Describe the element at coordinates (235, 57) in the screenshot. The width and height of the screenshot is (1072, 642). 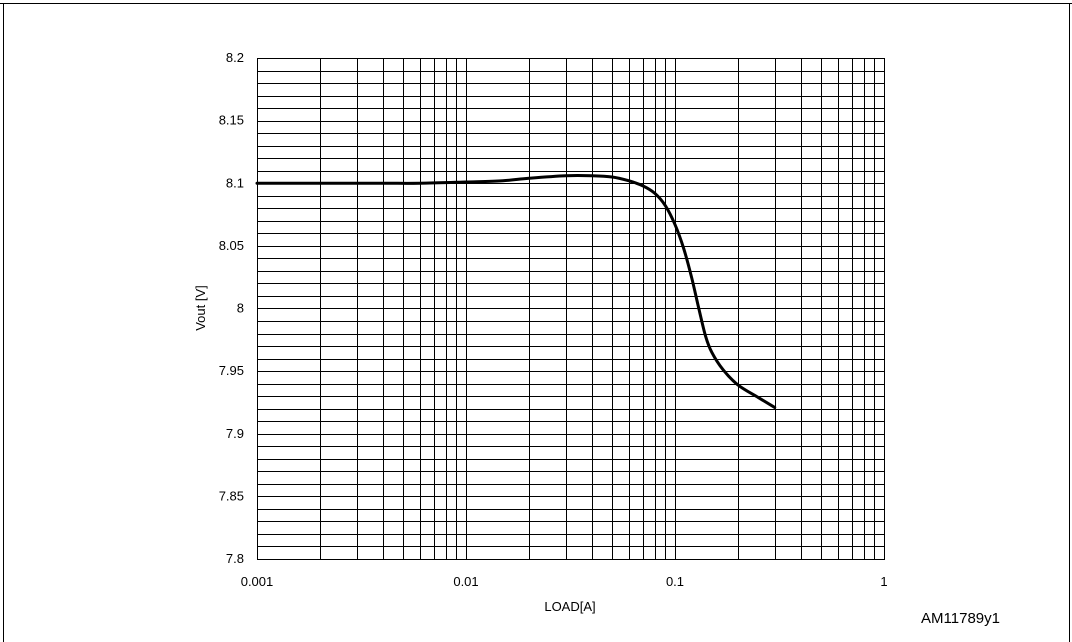
I see `y-tick-label: 8.2` at that location.